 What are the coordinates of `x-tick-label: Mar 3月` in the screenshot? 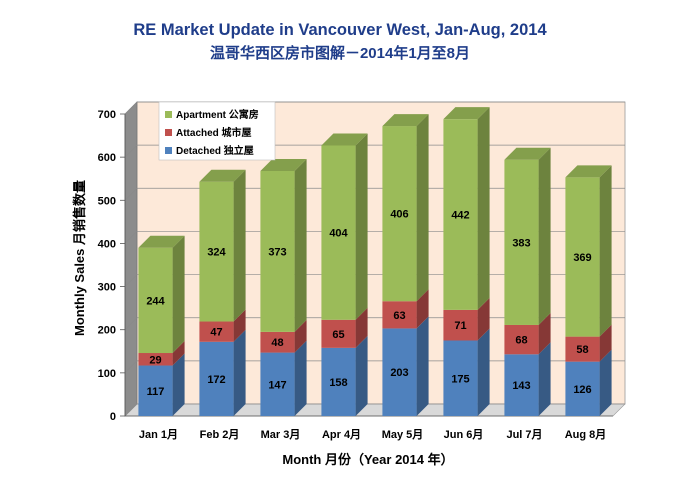 It's located at (281, 434).